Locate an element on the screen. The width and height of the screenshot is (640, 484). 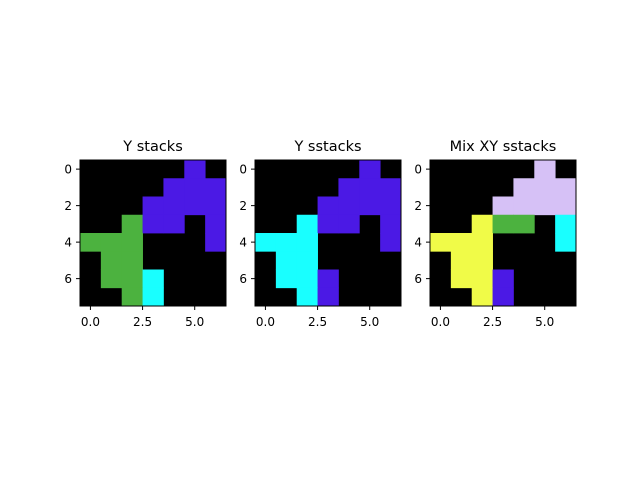
chart-title: Y sstacks is located at coordinates (327, 147).